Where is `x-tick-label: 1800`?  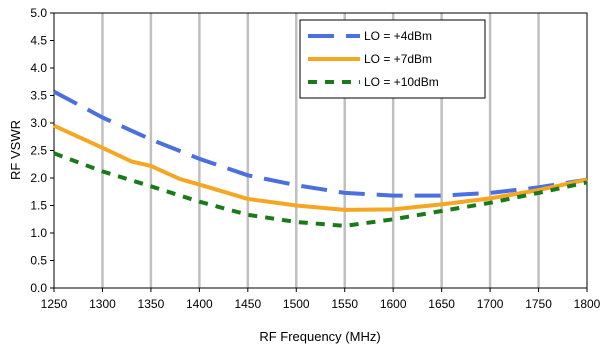
x-tick-label: 1800 is located at coordinates (587, 304).